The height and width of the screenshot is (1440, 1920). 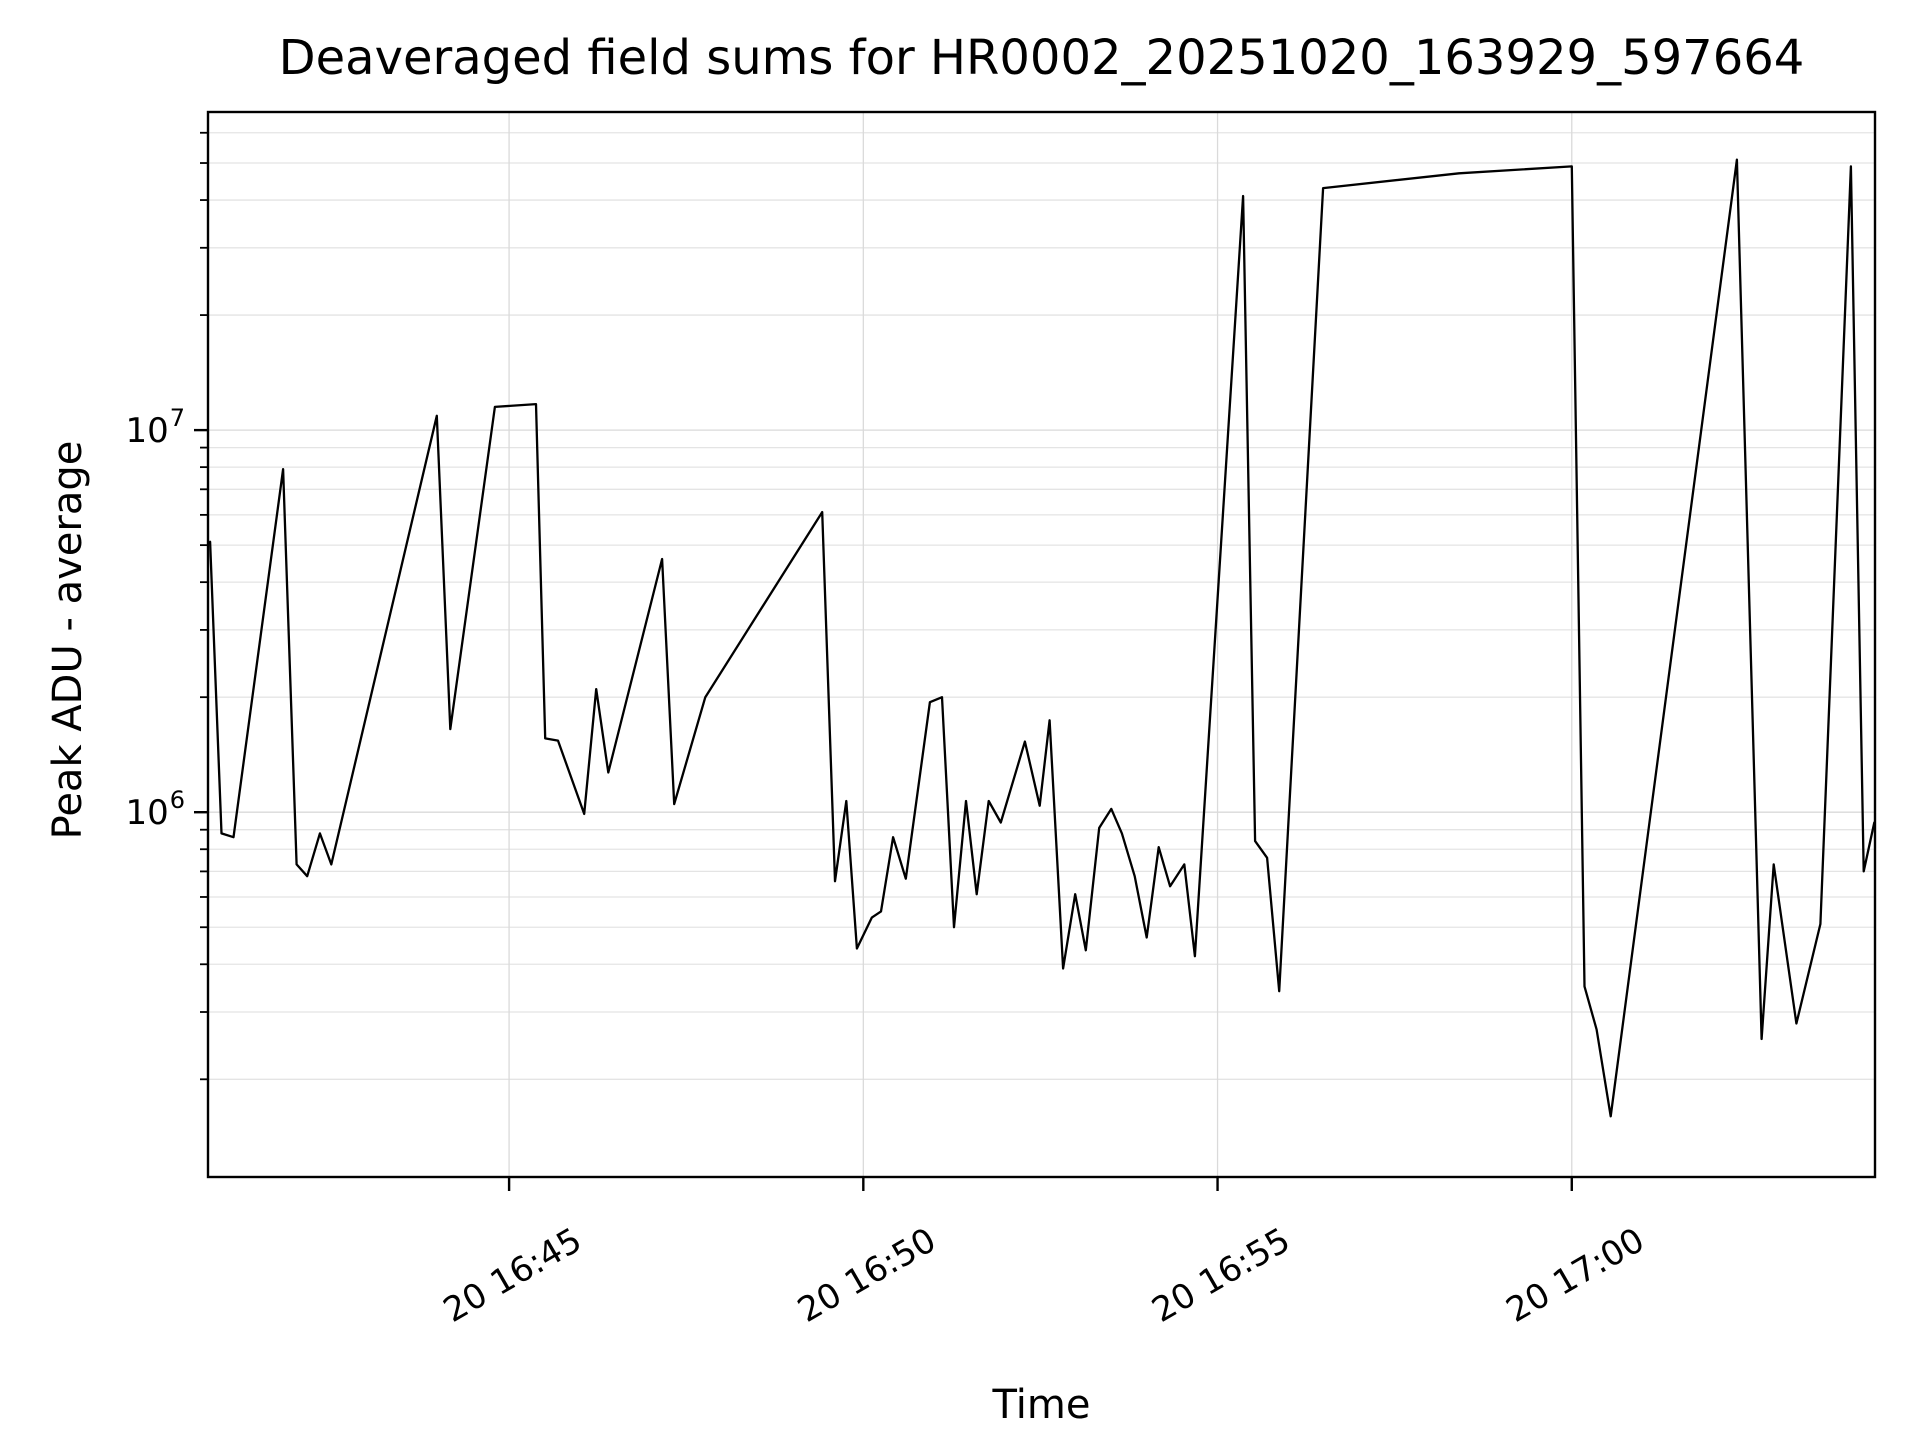 What do you see at coordinates (155, 809) in the screenshot?
I see `y-tick-label: 10⁶` at bounding box center [155, 809].